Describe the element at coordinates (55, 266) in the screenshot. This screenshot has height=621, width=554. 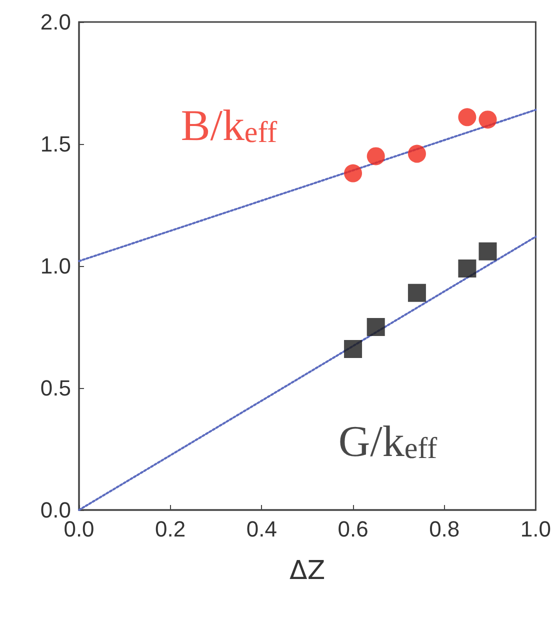
I see `y-tick-label: 1.0` at that location.